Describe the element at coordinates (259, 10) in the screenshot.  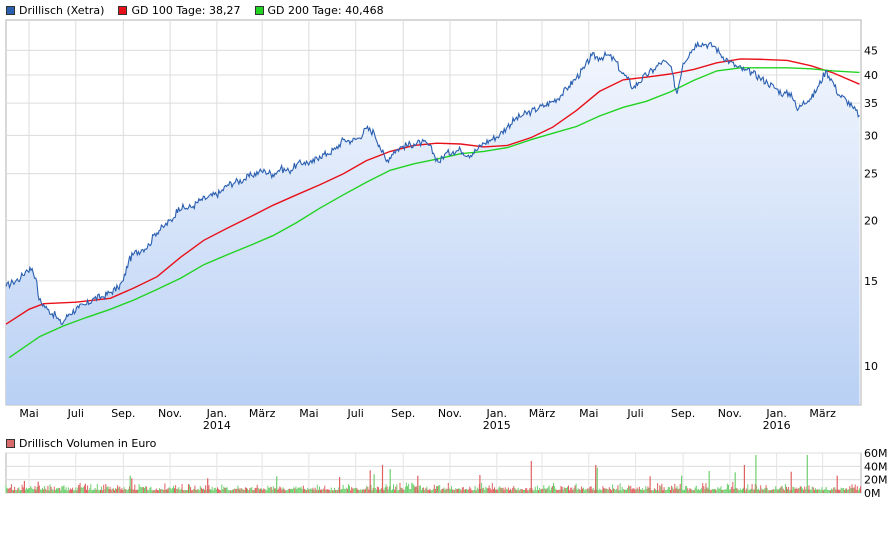
I see `gd200-swatch` at that location.